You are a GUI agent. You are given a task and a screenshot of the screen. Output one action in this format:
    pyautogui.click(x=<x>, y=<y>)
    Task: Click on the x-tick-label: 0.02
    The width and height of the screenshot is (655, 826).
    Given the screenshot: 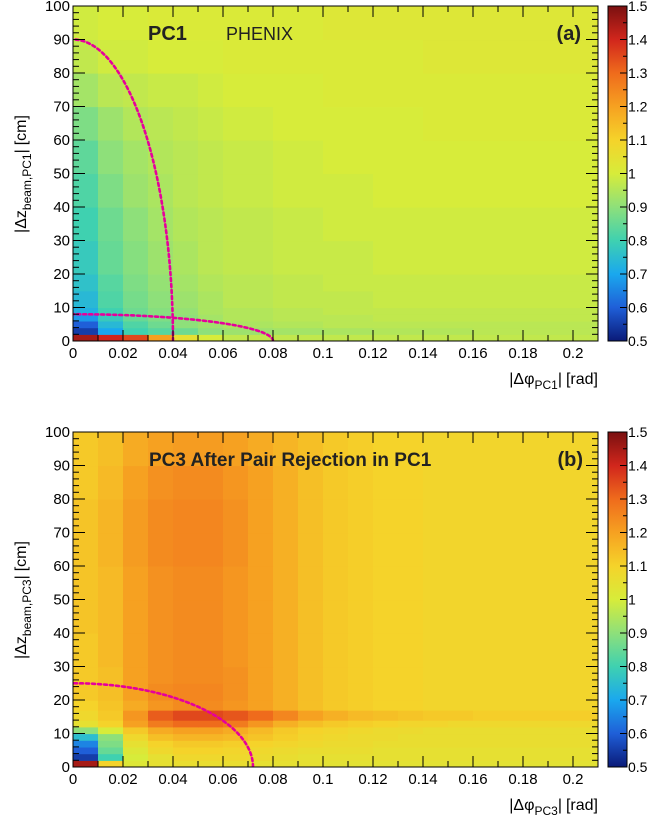 What is the action you would take?
    pyautogui.click(x=122, y=353)
    